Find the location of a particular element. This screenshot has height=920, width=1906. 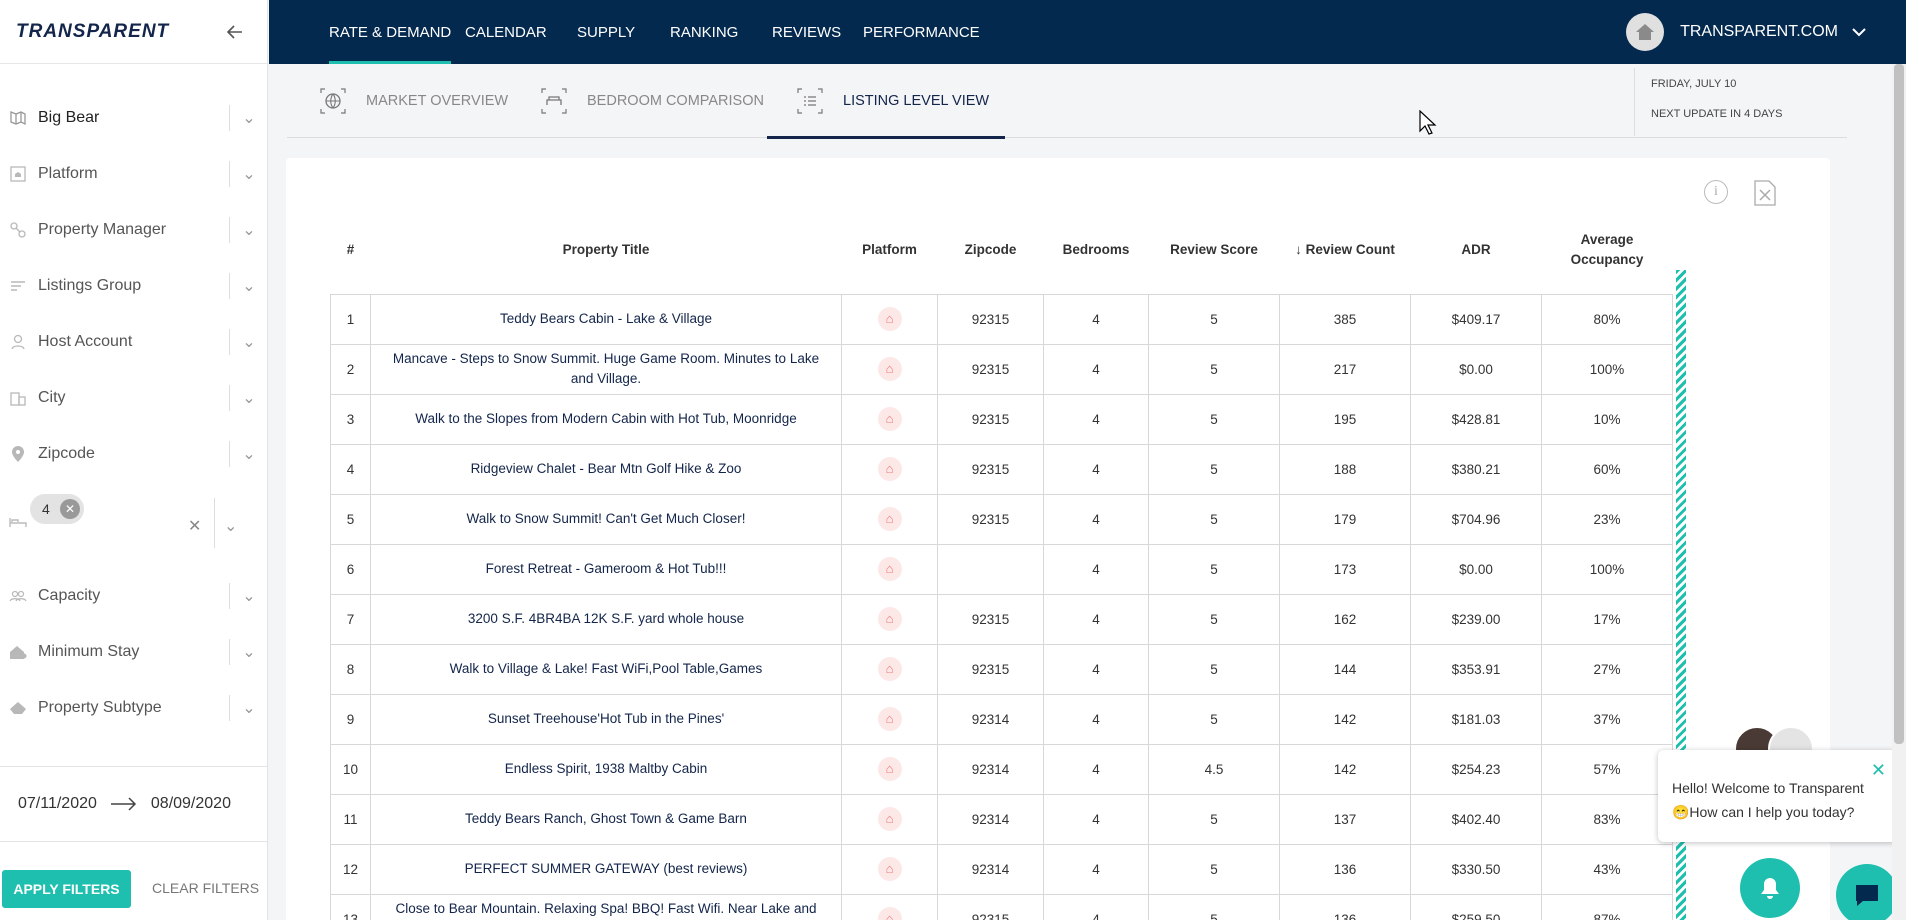

filter-platform: Platform ⌄ is located at coordinates (134, 174).